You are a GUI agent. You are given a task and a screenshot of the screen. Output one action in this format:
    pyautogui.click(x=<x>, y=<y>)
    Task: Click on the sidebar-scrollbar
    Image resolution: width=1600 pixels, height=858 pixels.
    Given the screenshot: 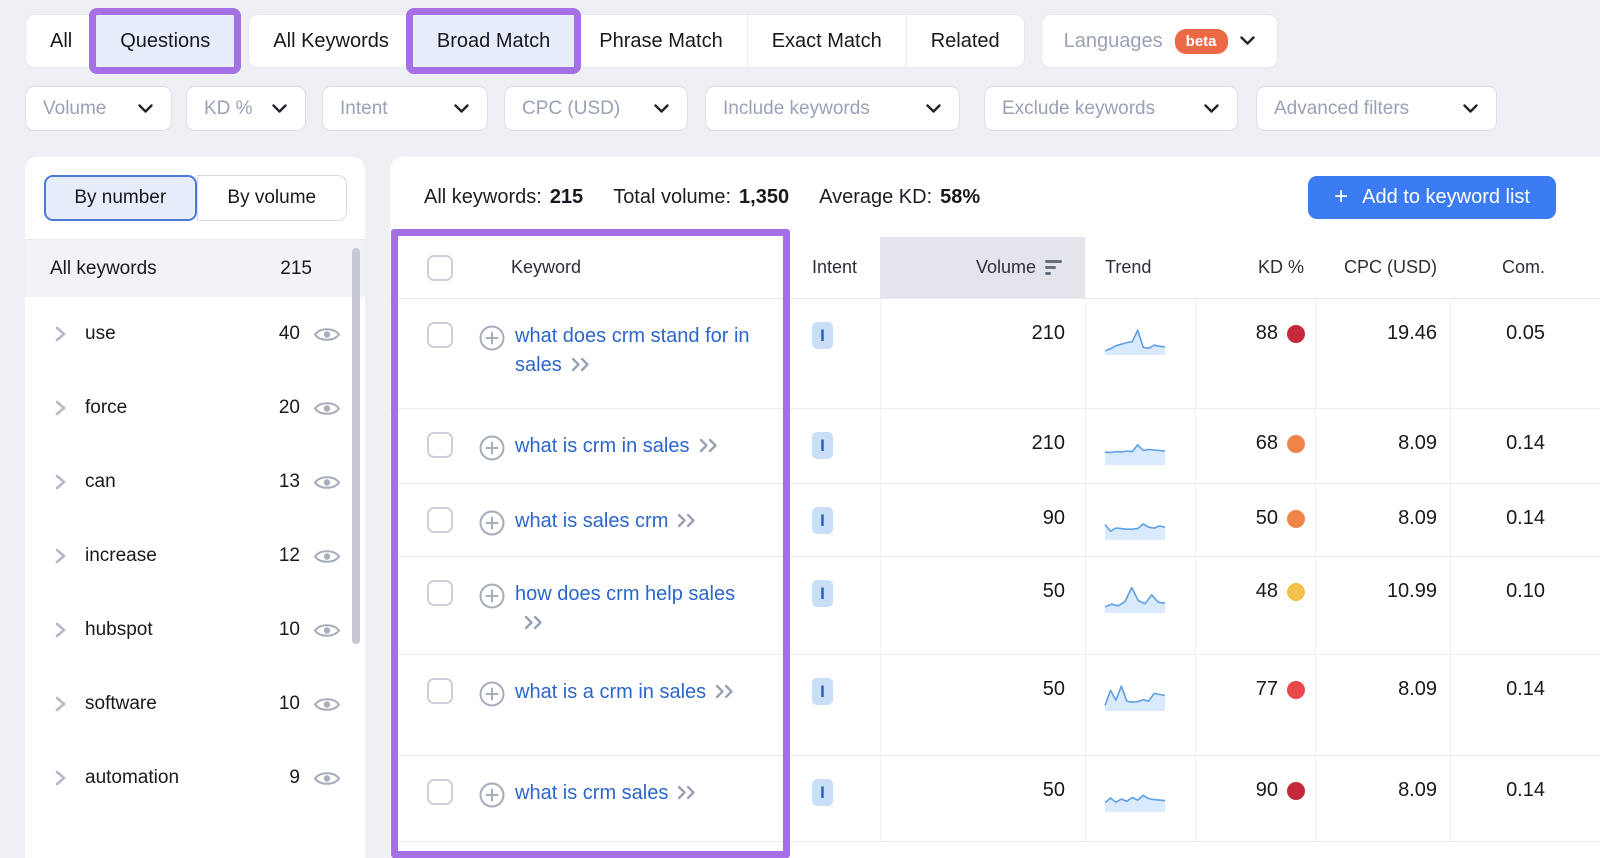 What is the action you would take?
    pyautogui.click(x=356, y=446)
    